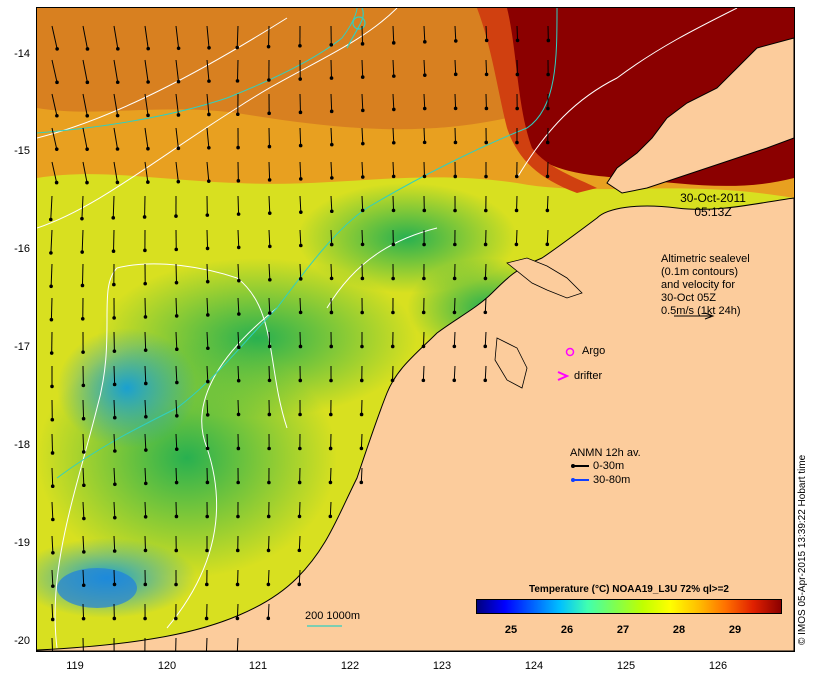  I want to click on altimetry-note-line: (0.1m contours), so click(700, 272).